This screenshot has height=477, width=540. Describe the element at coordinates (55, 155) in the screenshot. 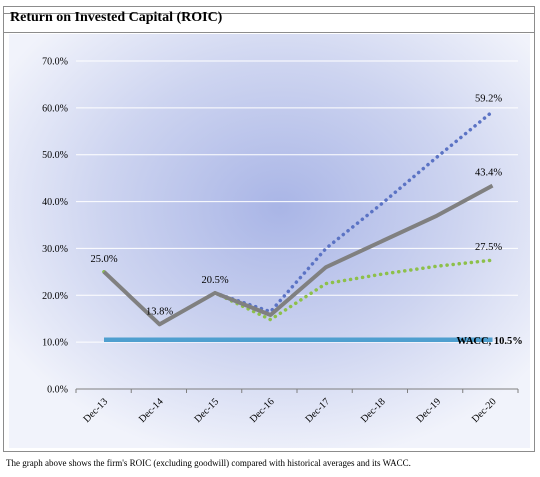

I see `y-tick-label: 50.0%` at that location.